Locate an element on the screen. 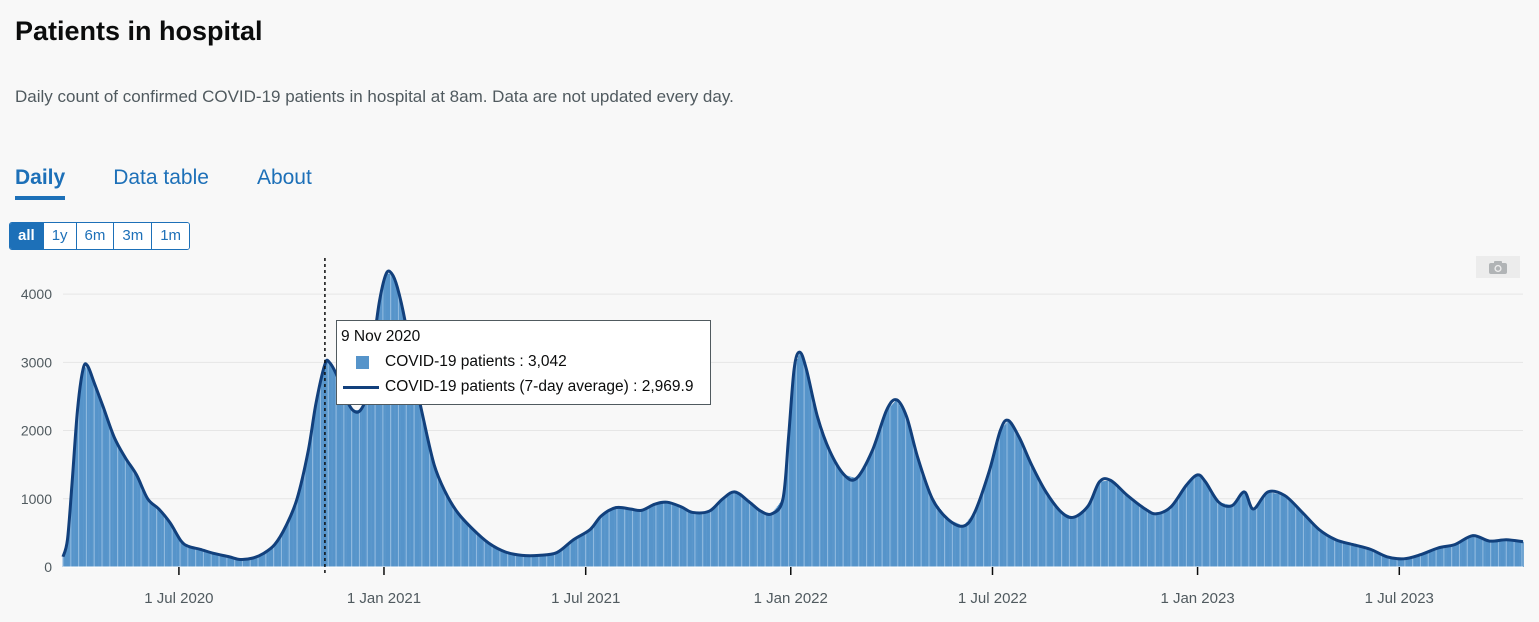 This screenshot has width=1539, height=622. range-button-6m: 6m is located at coordinates (95, 236).